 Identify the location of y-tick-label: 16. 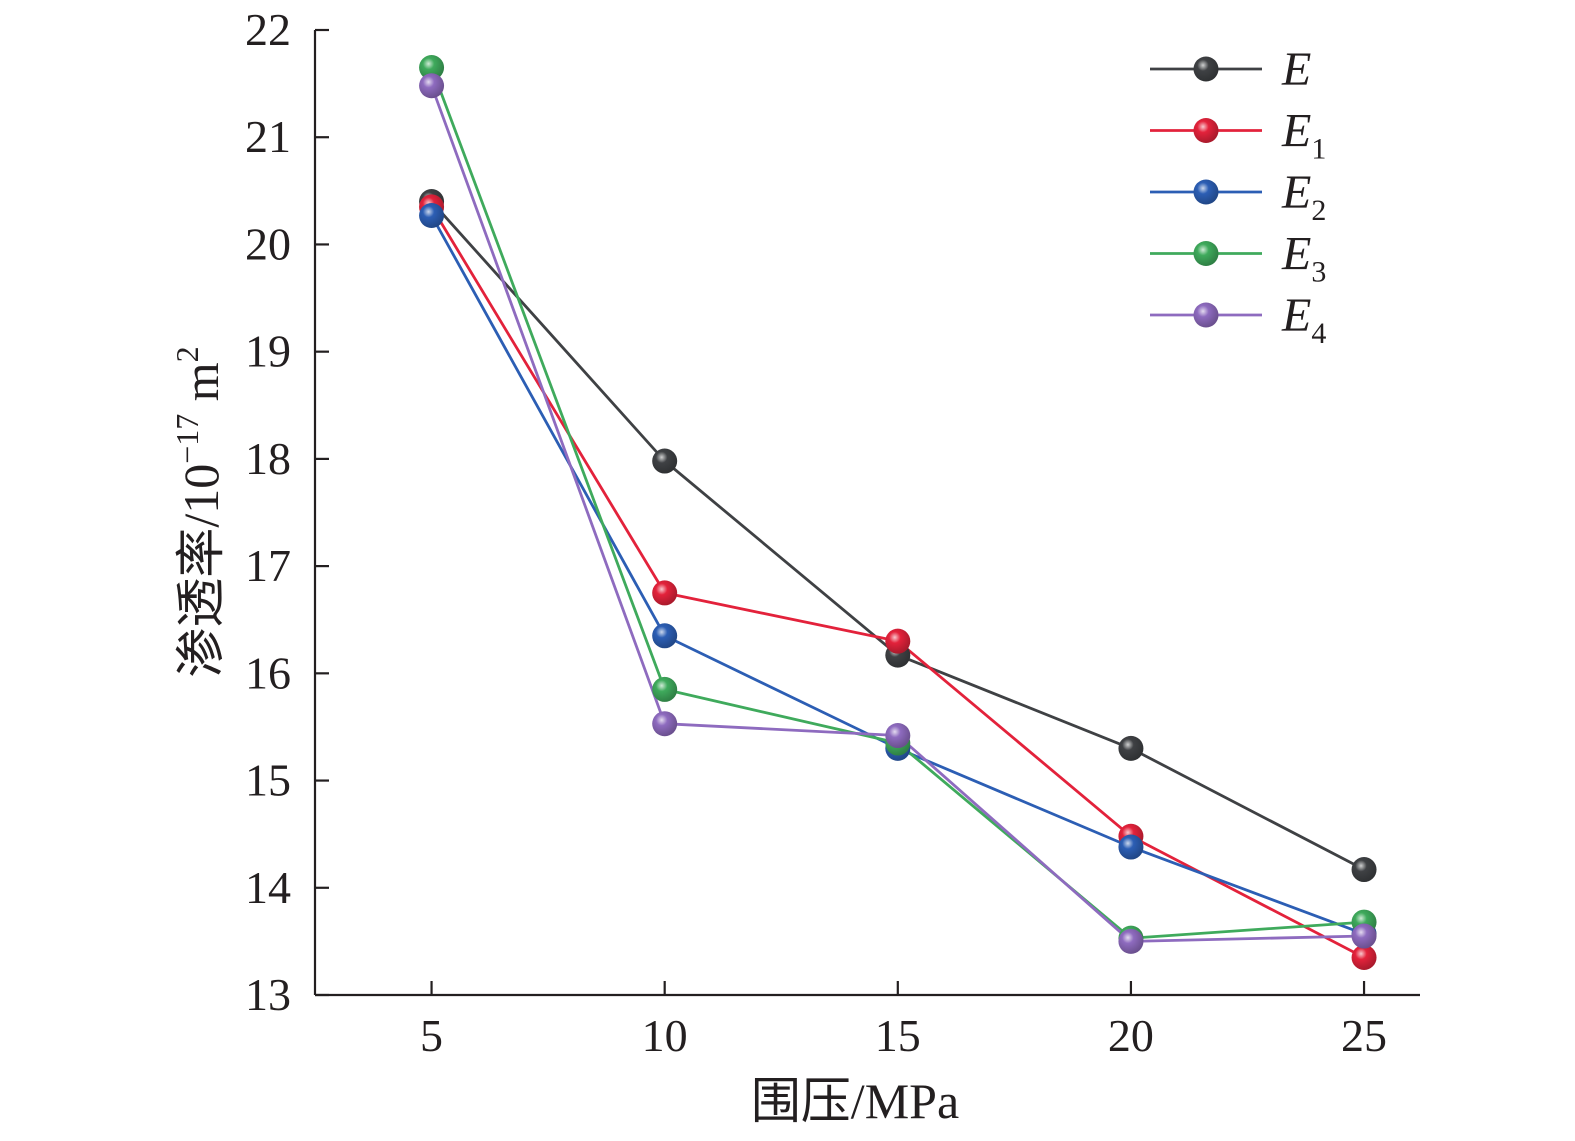
(268, 672).